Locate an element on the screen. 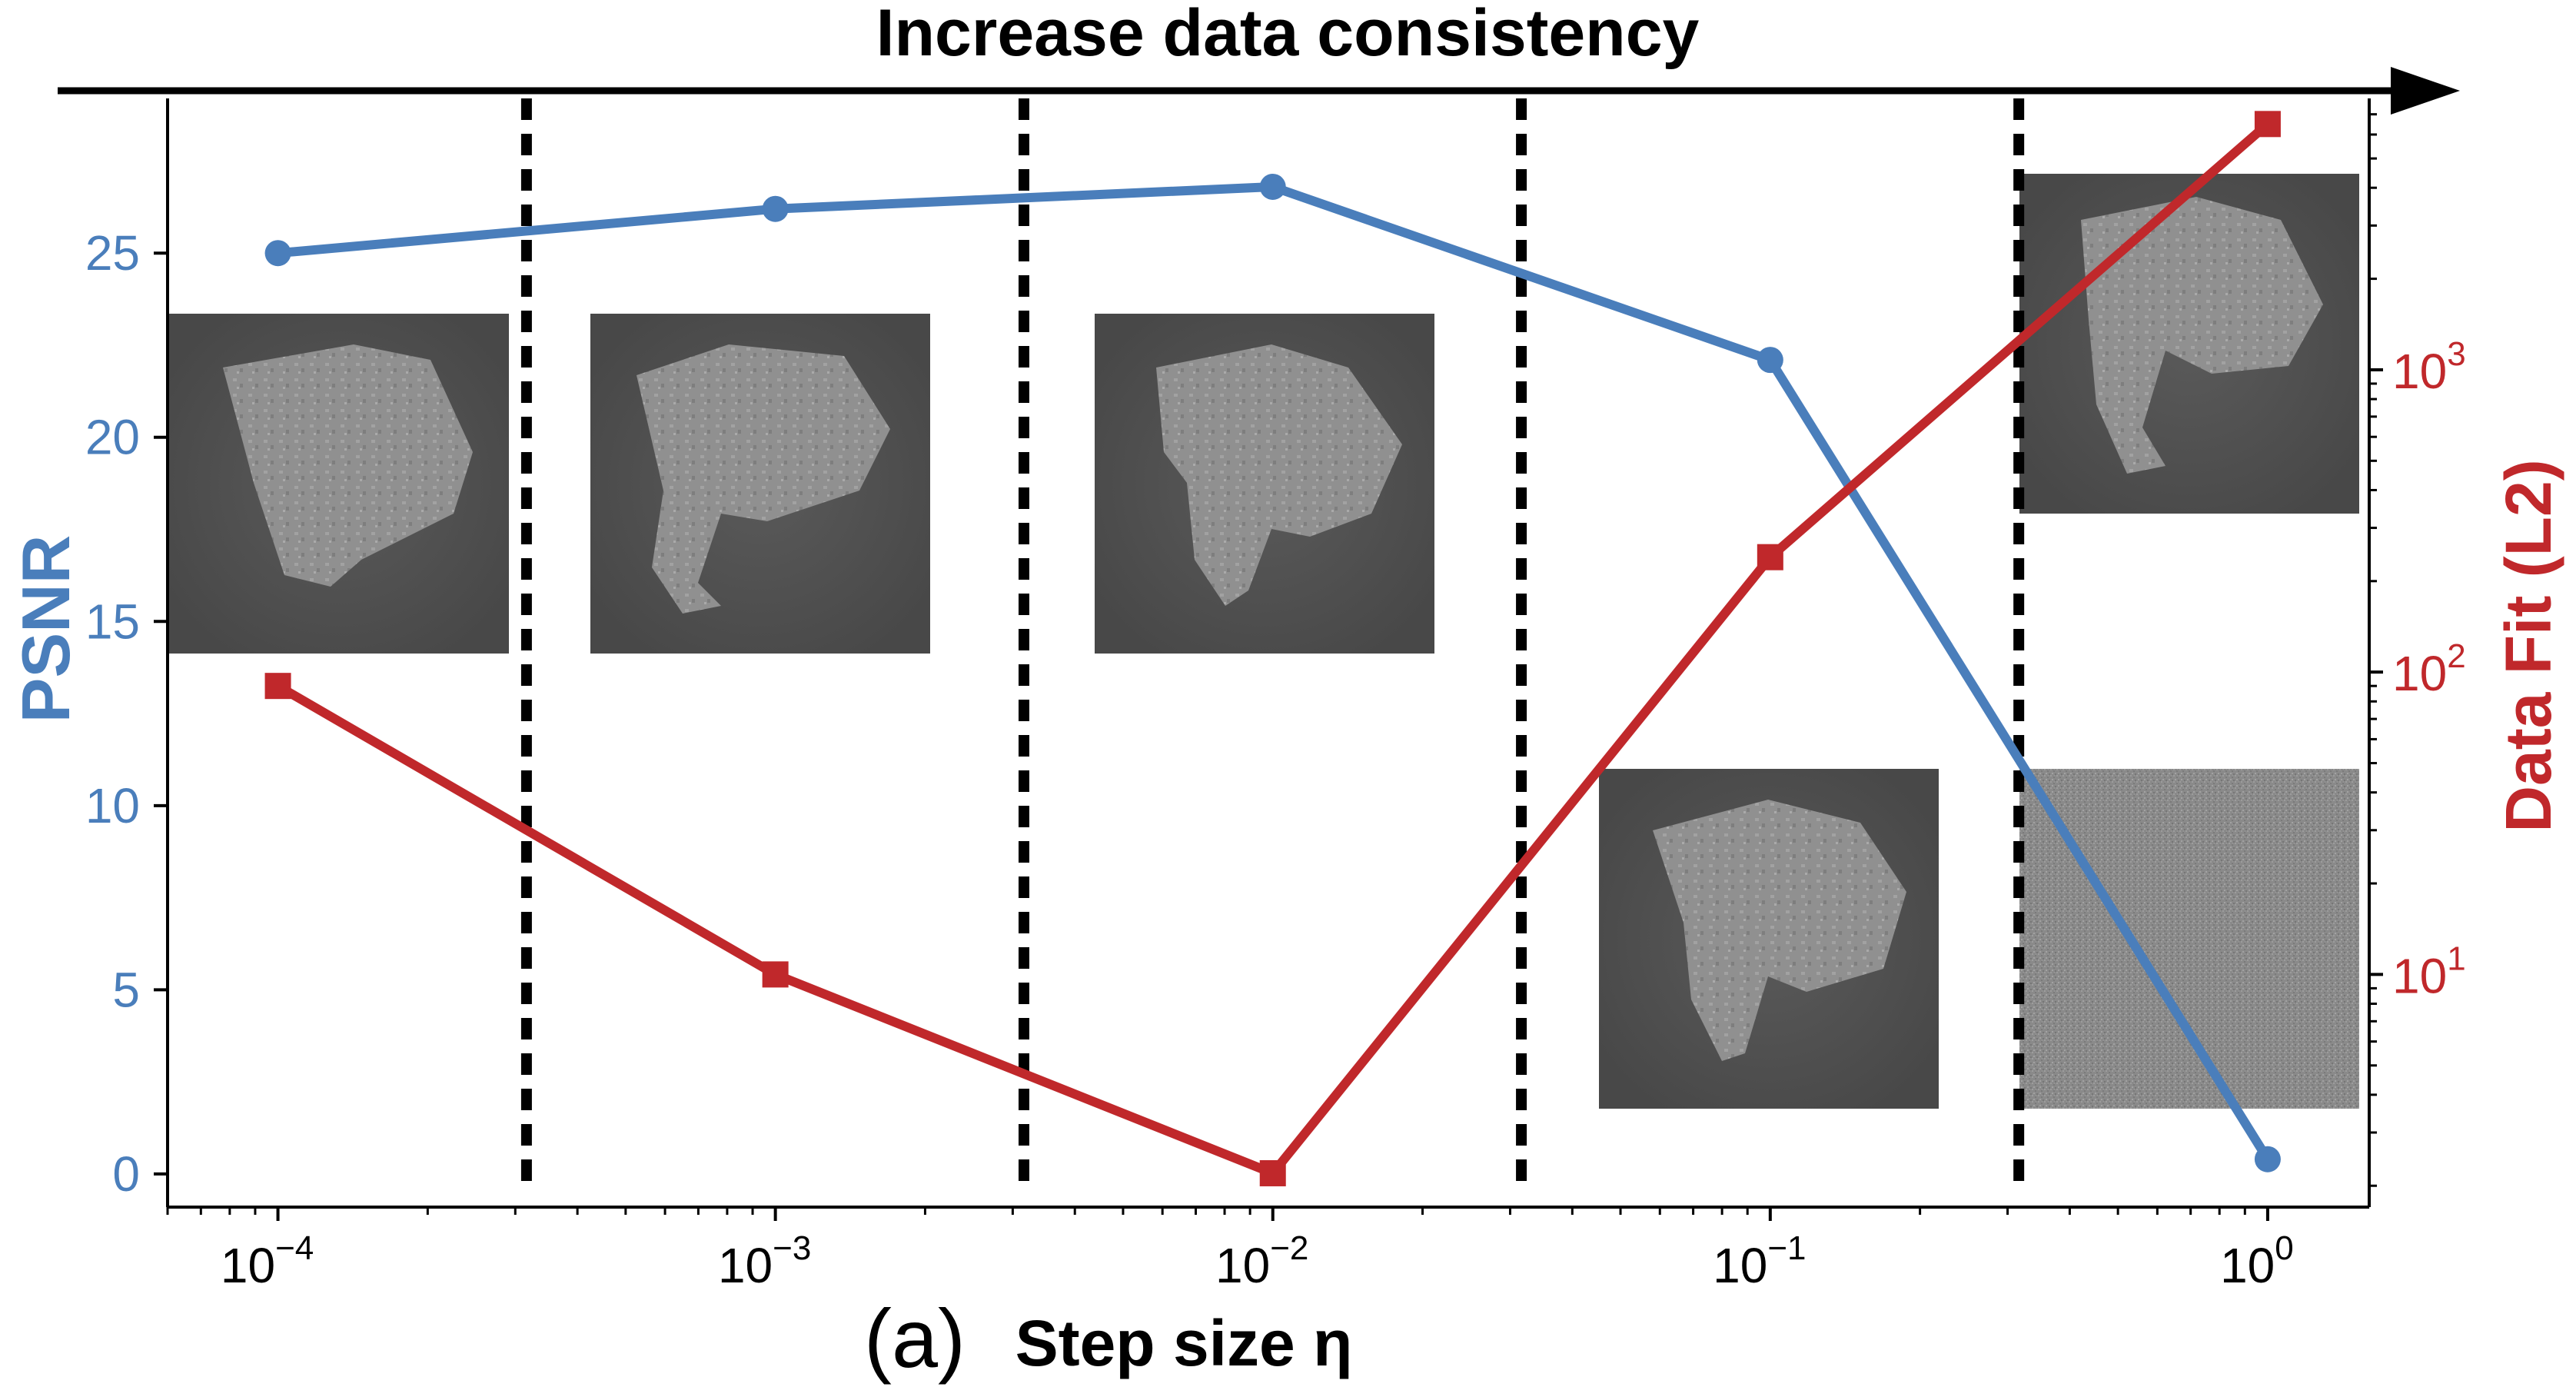 The width and height of the screenshot is (2576, 1397). x-tick-label: 10⁰ is located at coordinates (2257, 1261).